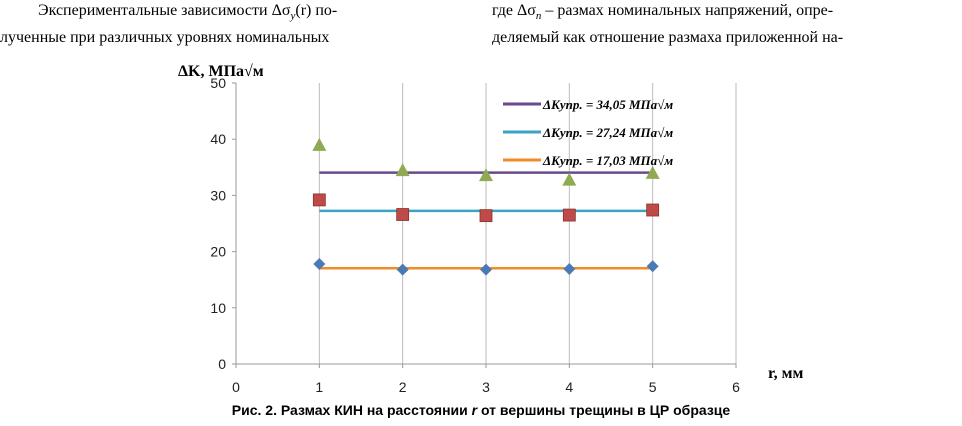 Image resolution: width=962 pixels, height=426 pixels. Describe the element at coordinates (604, 410) in the screenshot. I see `caption-text-end: от вершины трещины в ЦР образце` at that location.